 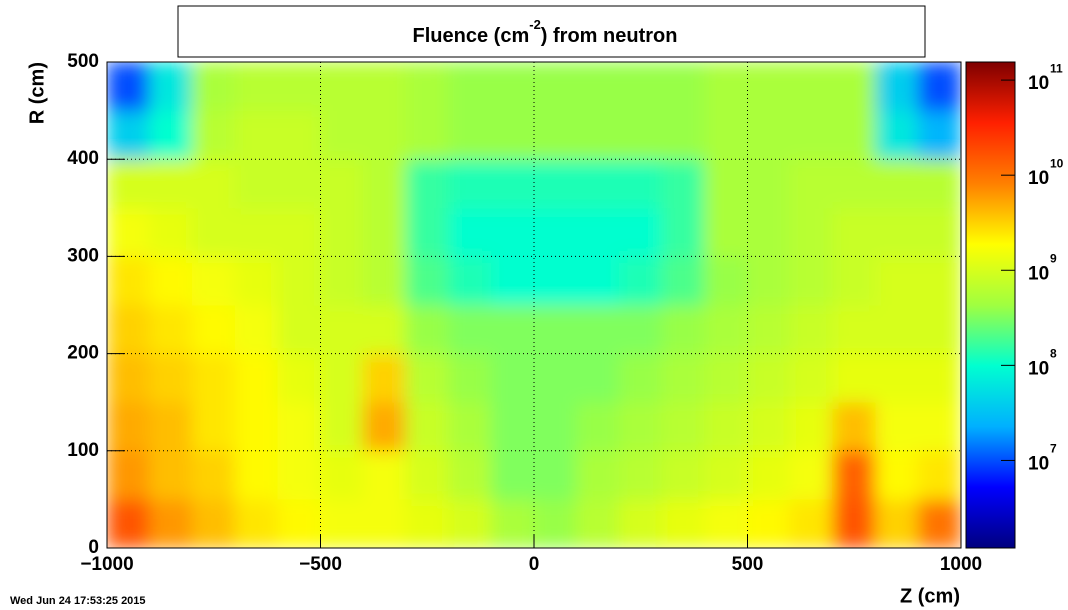 I want to click on y-tick-label: 100, so click(x=83, y=450).